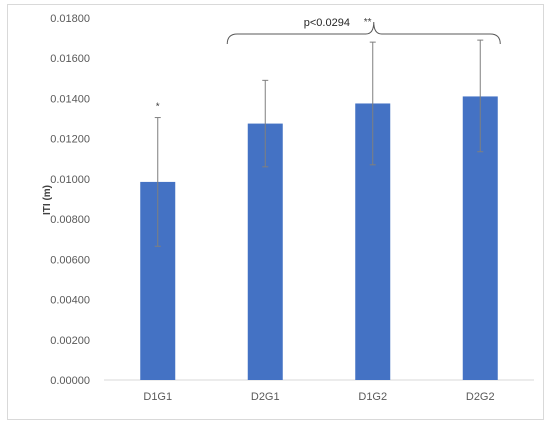 This screenshot has height=426, width=550. I want to click on y-tick-label: 0.00600, so click(70, 260).